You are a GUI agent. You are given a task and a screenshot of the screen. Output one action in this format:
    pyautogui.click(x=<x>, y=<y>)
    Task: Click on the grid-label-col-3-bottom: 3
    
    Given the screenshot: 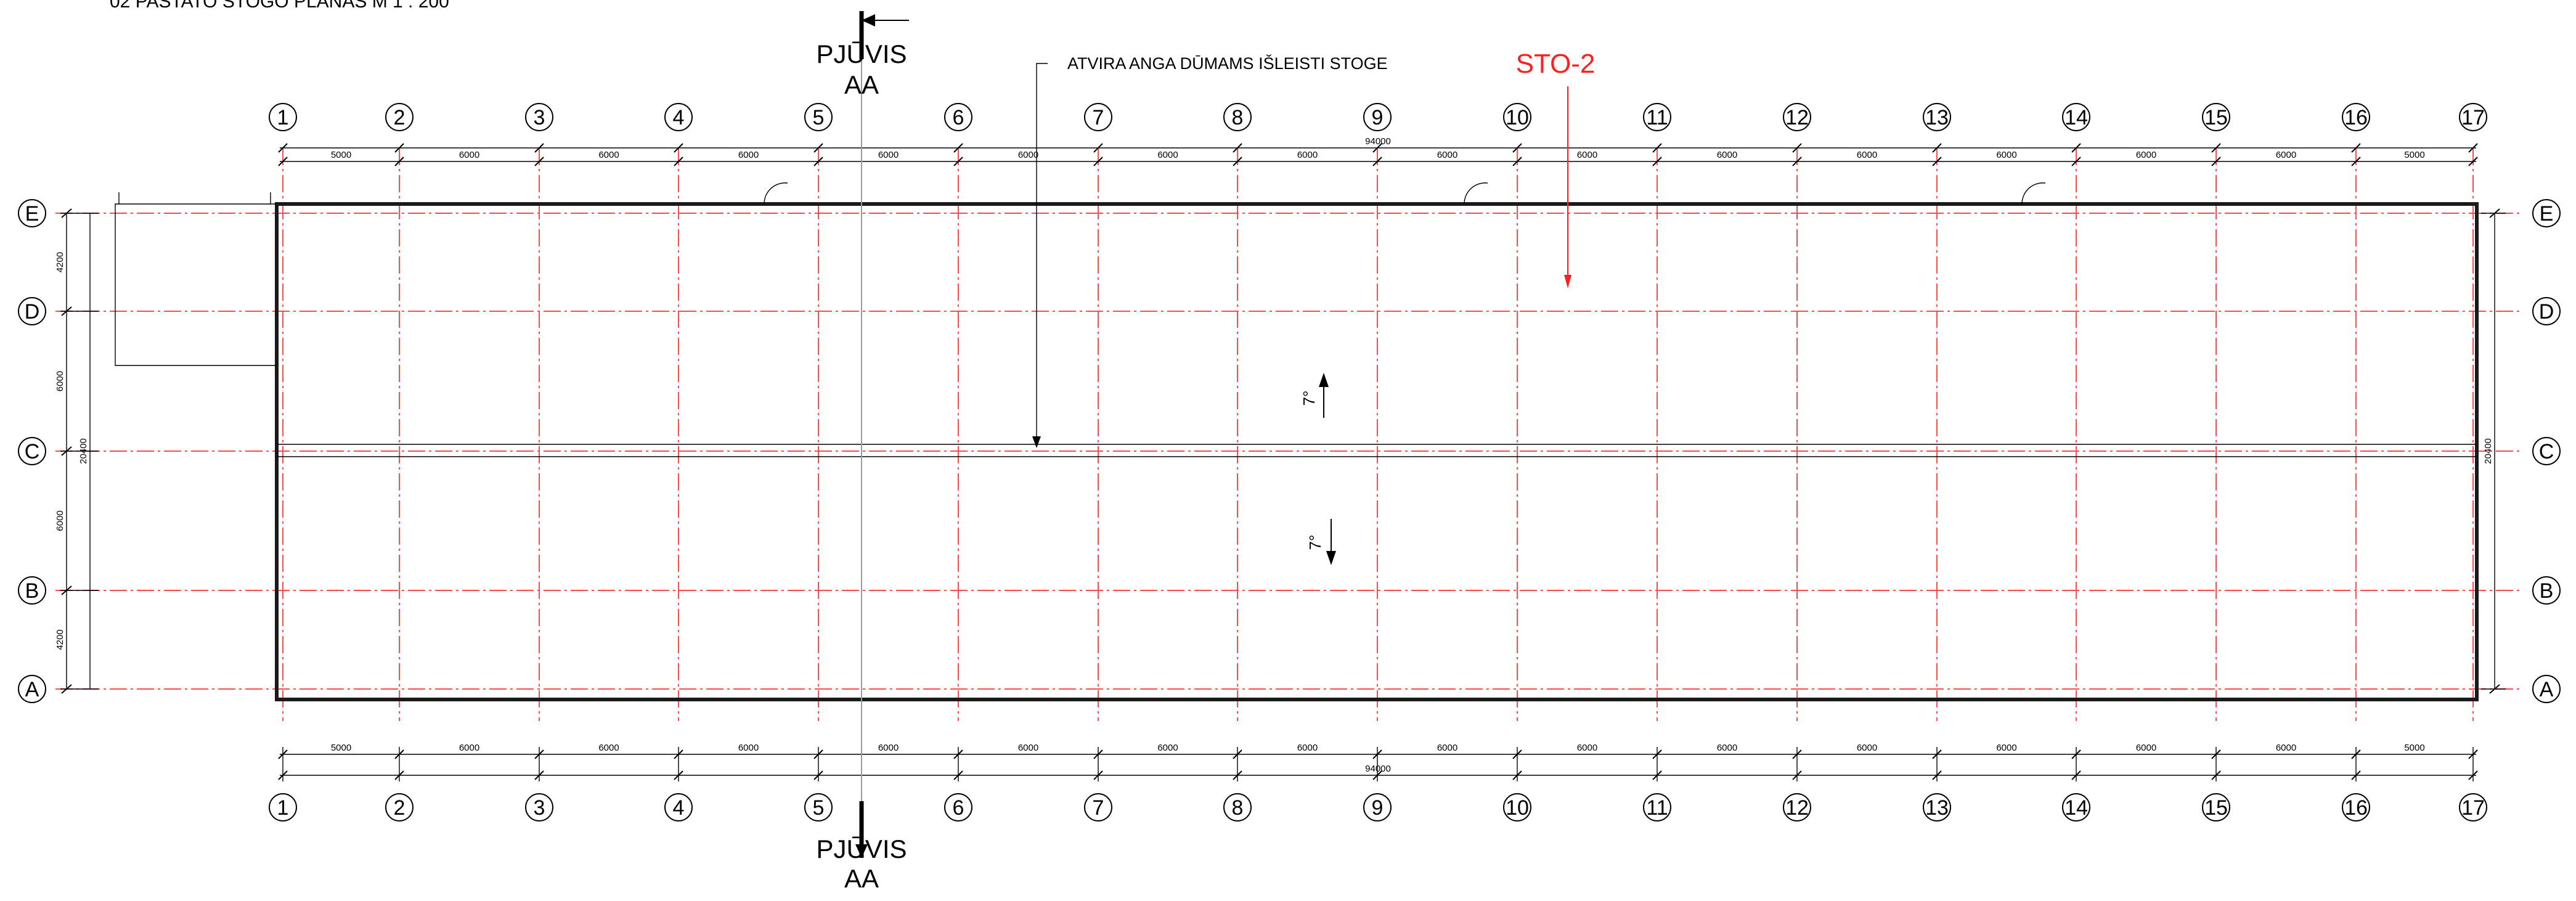 What is the action you would take?
    pyautogui.click(x=539, y=808)
    